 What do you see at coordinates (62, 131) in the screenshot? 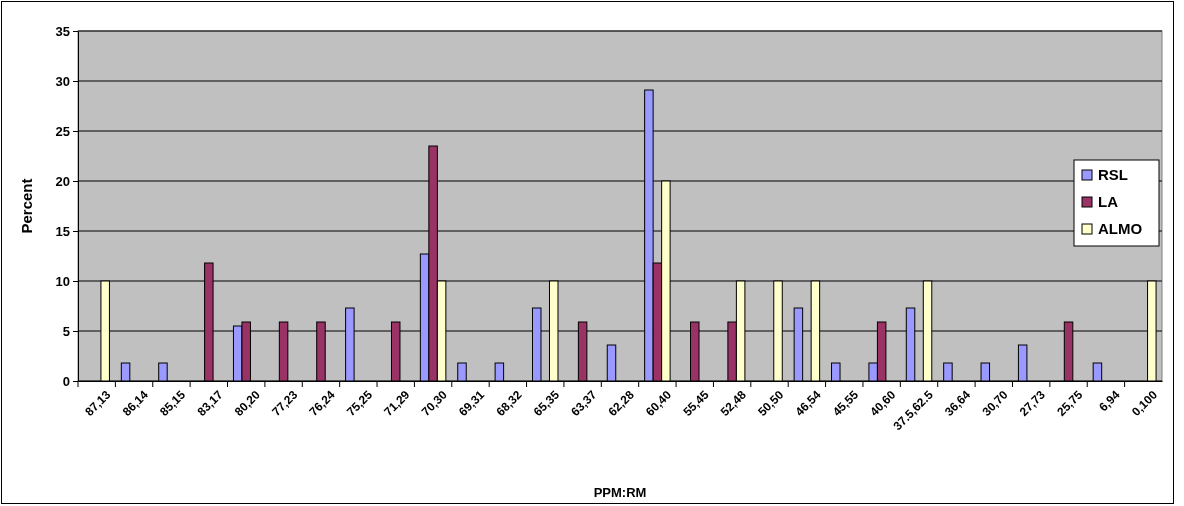
I see `y-tick-label: 25` at bounding box center [62, 131].